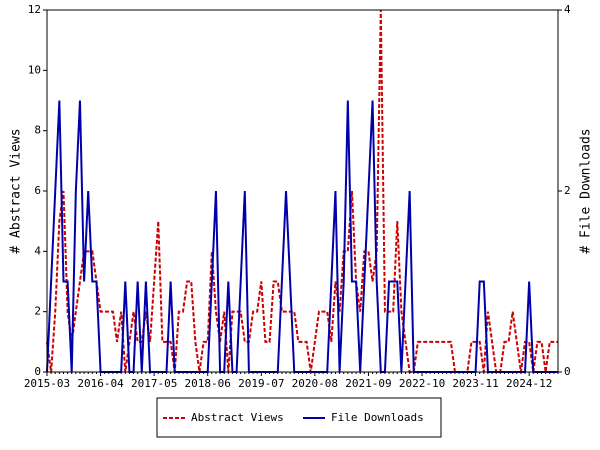  What do you see at coordinates (208, 383) in the screenshot?
I see `x-tick-label: 2018-06` at bounding box center [208, 383].